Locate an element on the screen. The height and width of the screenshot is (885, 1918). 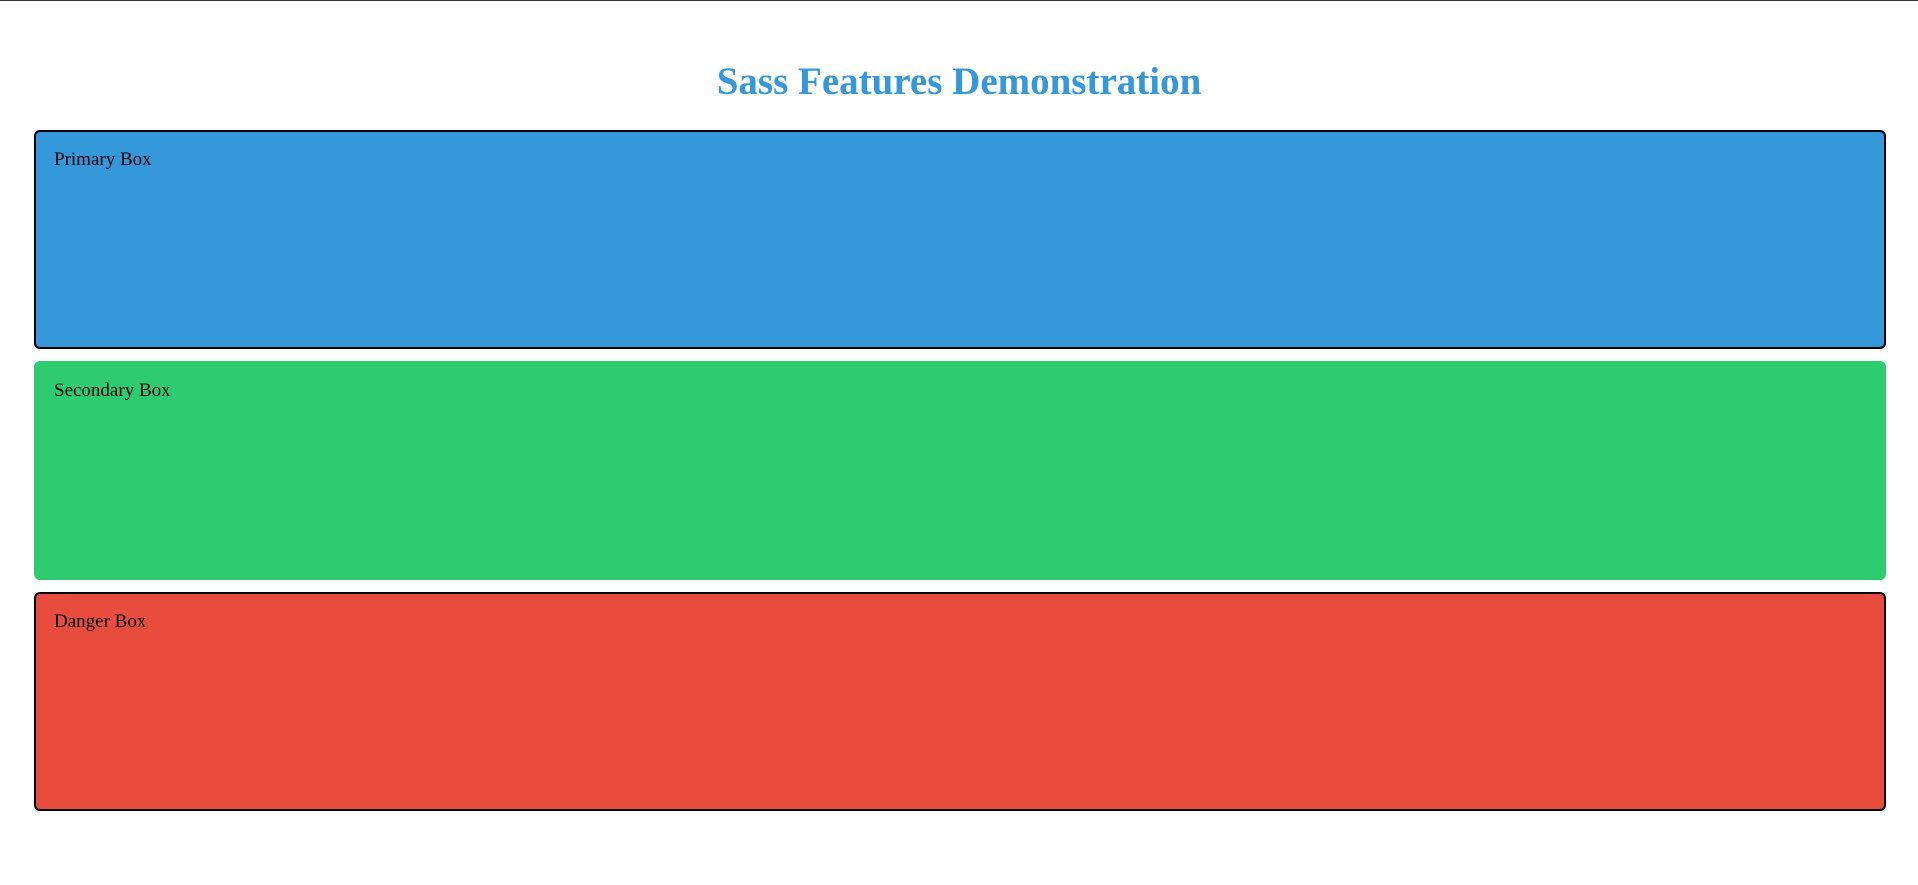
danger-box-label: Danger Box is located at coordinates (100, 621).